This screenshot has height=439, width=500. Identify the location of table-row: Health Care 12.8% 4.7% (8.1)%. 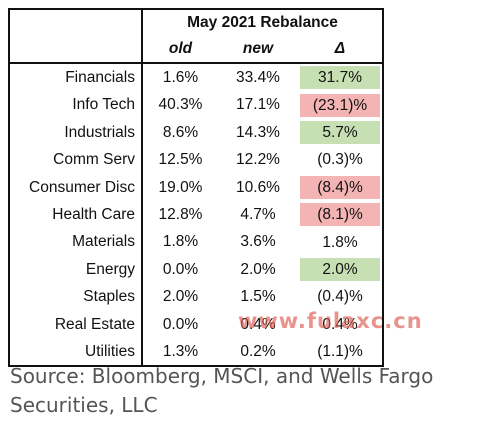
(196, 214).